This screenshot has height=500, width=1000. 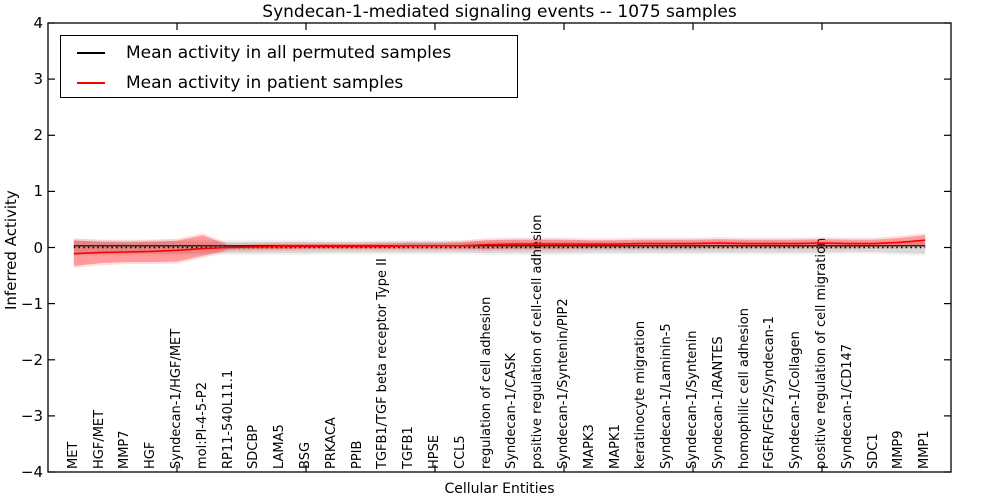 I want to click on legend-item-patient: Mean activity in patient samples, so click(x=289, y=82).